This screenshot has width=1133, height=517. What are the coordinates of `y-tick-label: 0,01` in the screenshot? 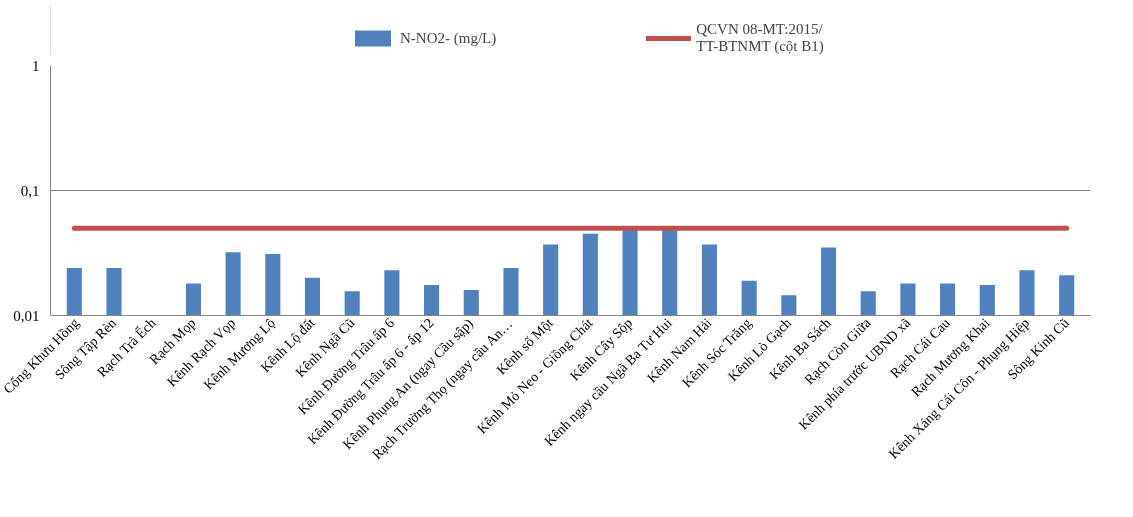 It's located at (26, 315).